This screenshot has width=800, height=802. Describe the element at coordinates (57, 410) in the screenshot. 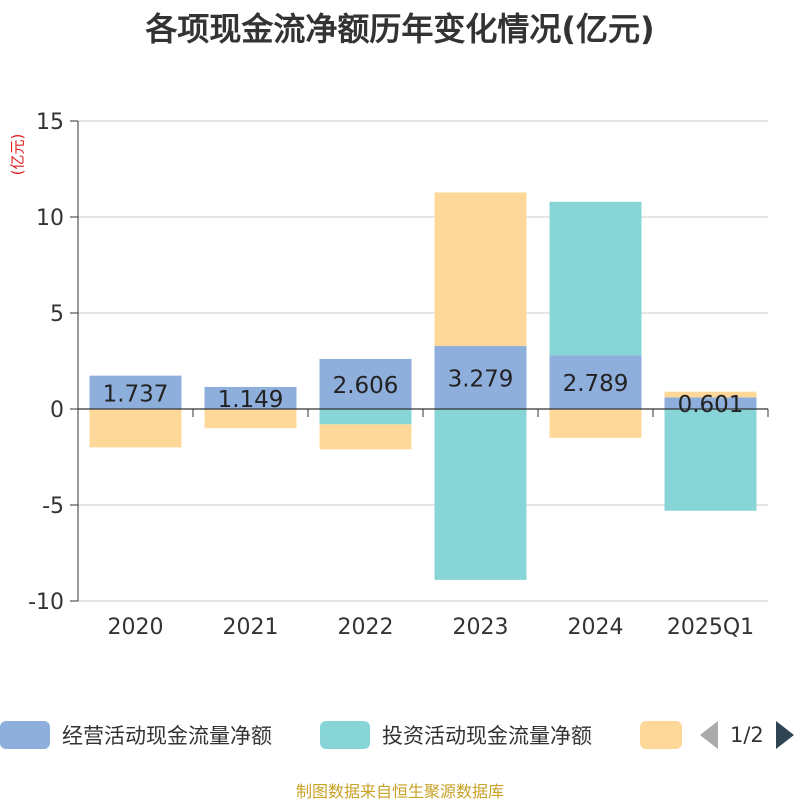

I see `y-tick-label: 0` at that location.